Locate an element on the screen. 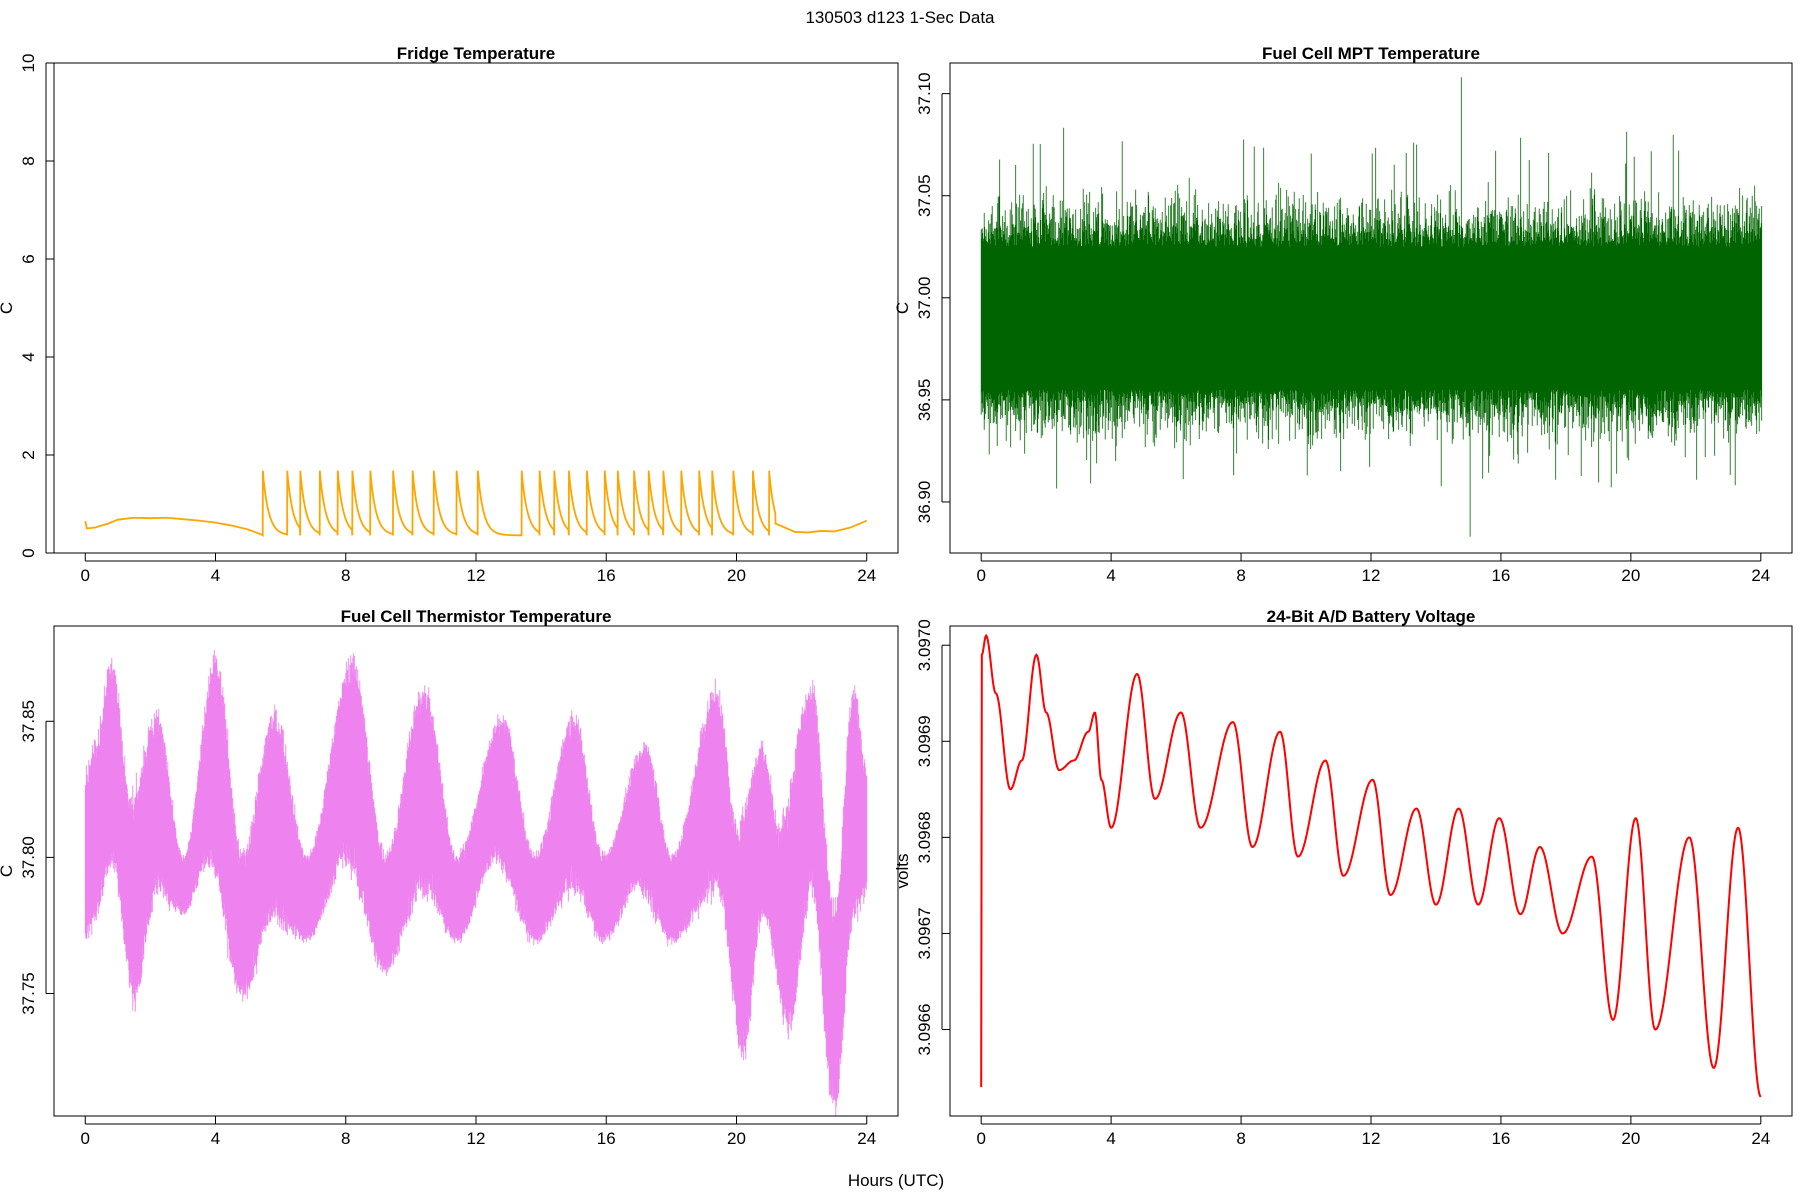 The width and height of the screenshot is (1800, 1200). y-tick-label: 37.75 is located at coordinates (28, 993).